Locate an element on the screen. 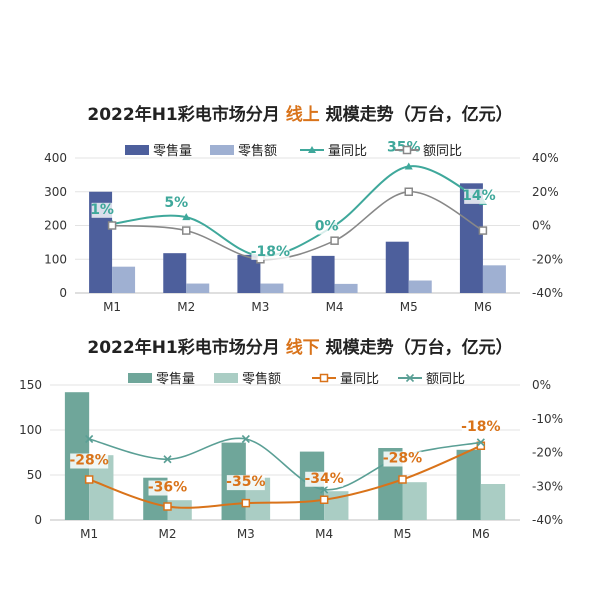  data-label: 1% is located at coordinates (102, 210).